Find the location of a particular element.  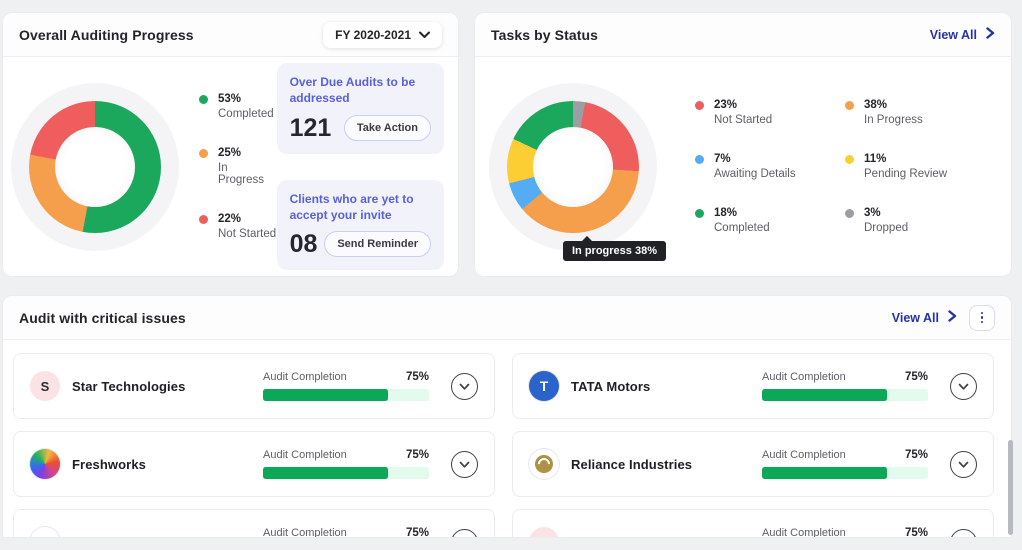

panel-title: Tasks by Status is located at coordinates (545, 34).